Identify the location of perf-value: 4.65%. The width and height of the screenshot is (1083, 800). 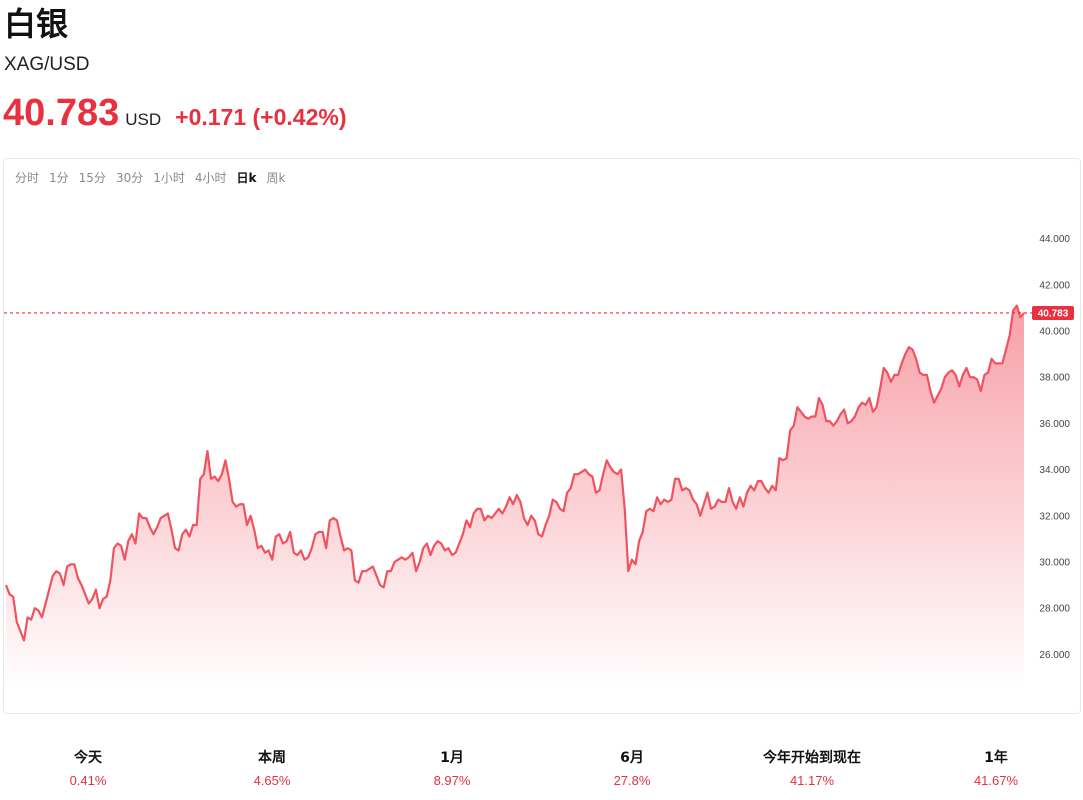
(272, 780).